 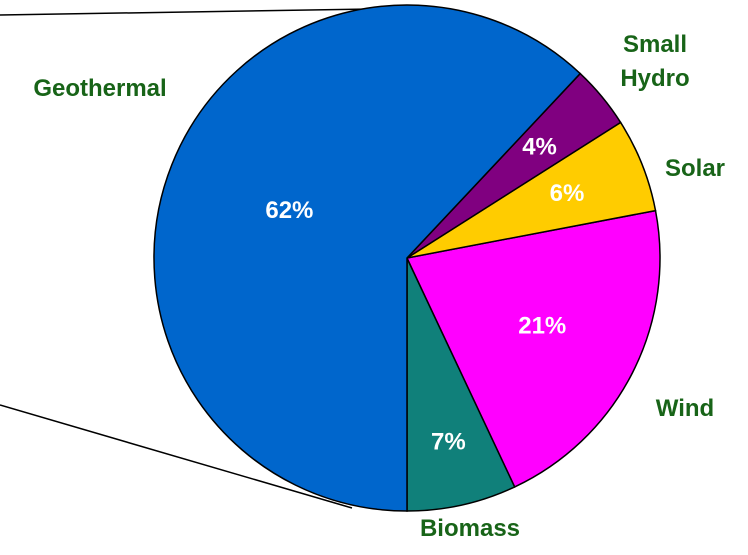 I want to click on value-label: 62%, so click(x=289, y=210).